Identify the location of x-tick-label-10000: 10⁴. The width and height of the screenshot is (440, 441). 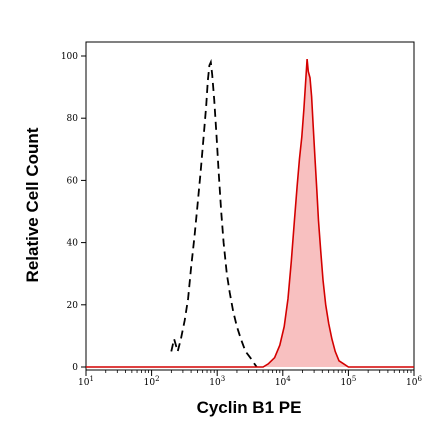
(283, 381).